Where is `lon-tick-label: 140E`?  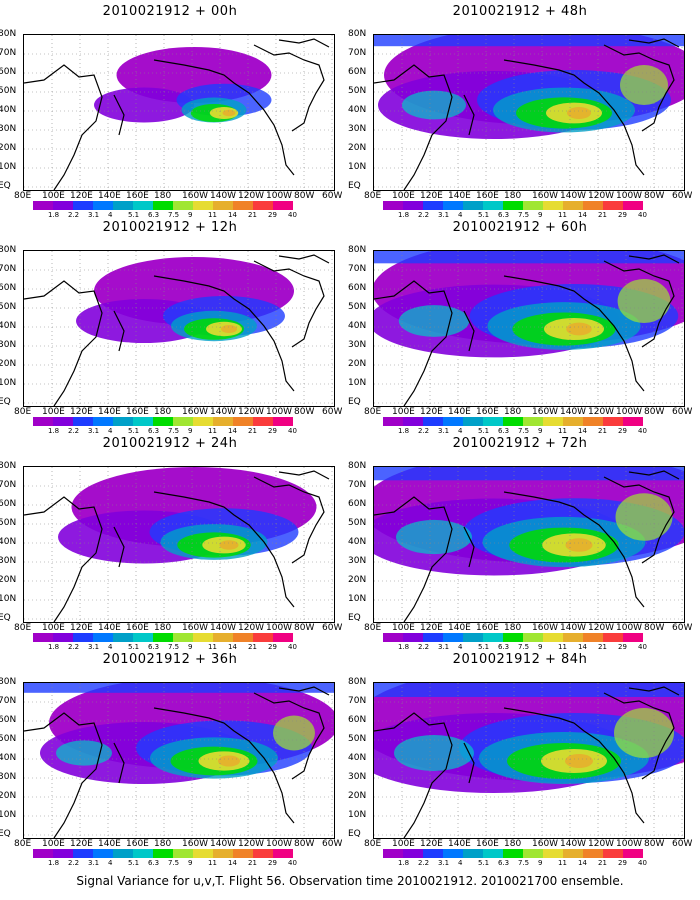
lon-tick-label: 140E is located at coordinates (459, 628).